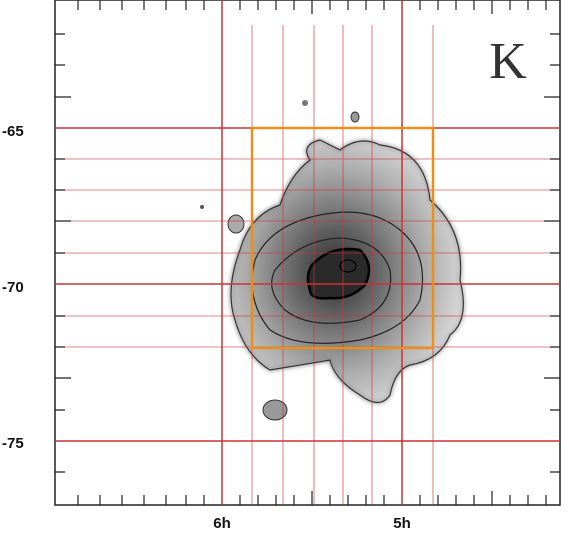 This screenshot has width=570, height=540. Describe the element at coordinates (13, 287) in the screenshot. I see `y-tick-label: -70` at that location.